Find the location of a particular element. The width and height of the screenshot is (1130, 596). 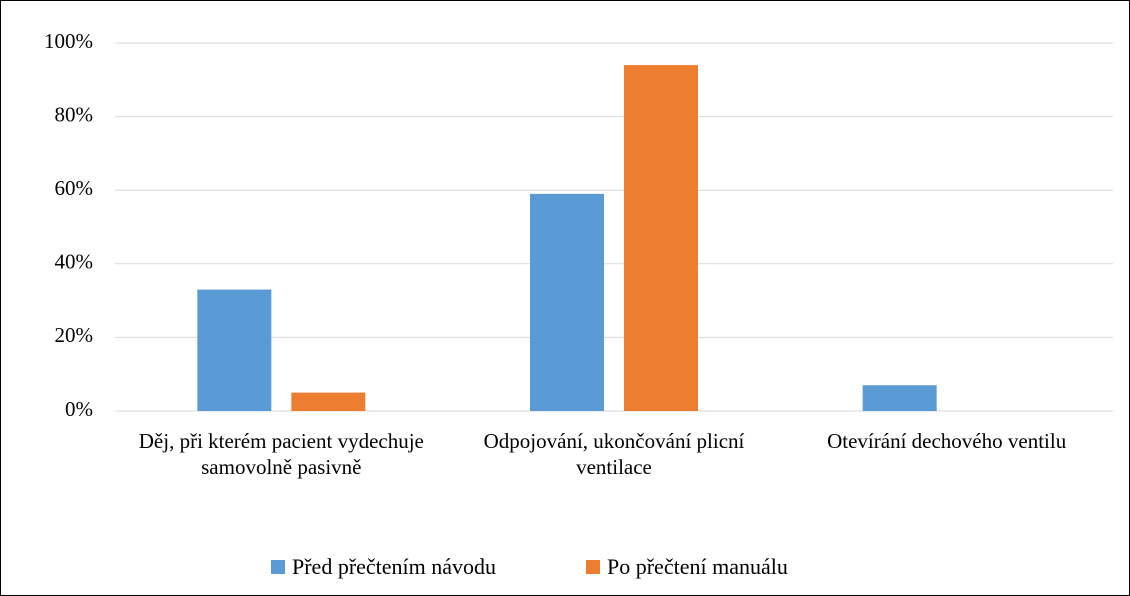

y-tick-label: 20% is located at coordinates (74, 335).